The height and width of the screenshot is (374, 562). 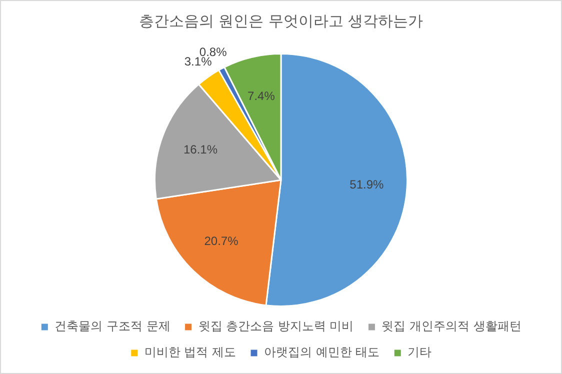 What do you see at coordinates (452, 326) in the screenshot?
I see `legend-label: 윗집 개인주의적 생활패턴` at bounding box center [452, 326].